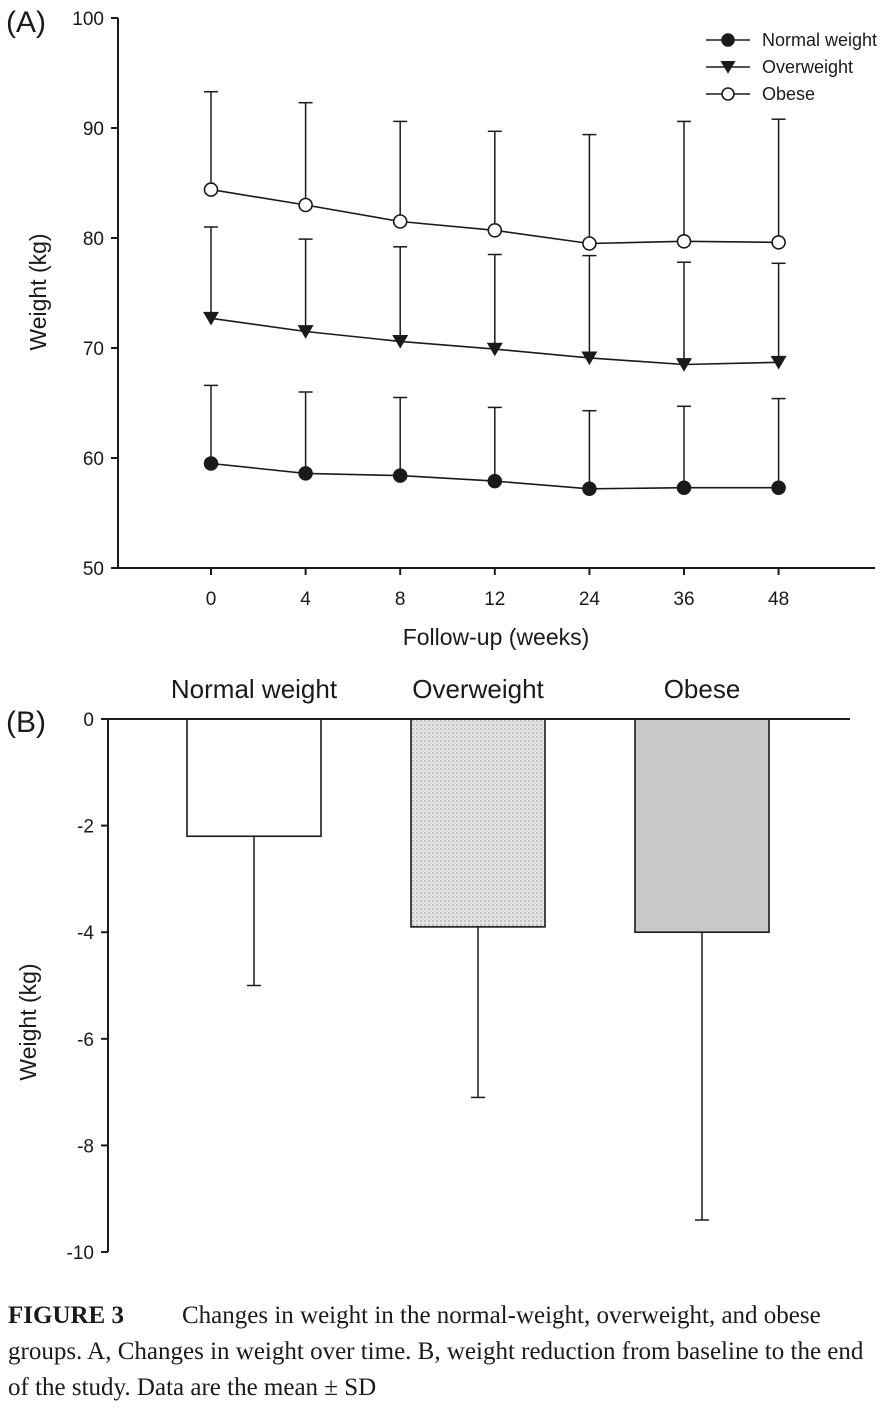 Image resolution: width=895 pixels, height=1417 pixels. Describe the element at coordinates (85, 1146) in the screenshot. I see `panel-b-y-tick-label: -8` at that location.